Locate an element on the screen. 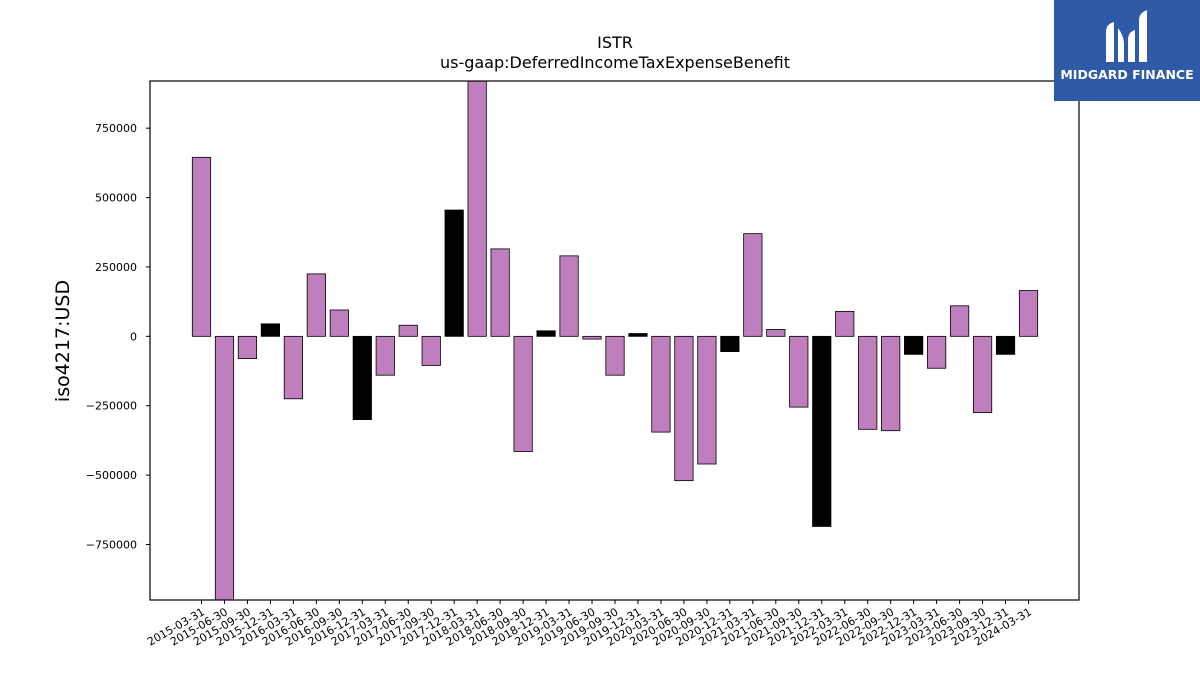 The width and height of the screenshot is (1200, 675). chart-title: ISTR is located at coordinates (615, 42).